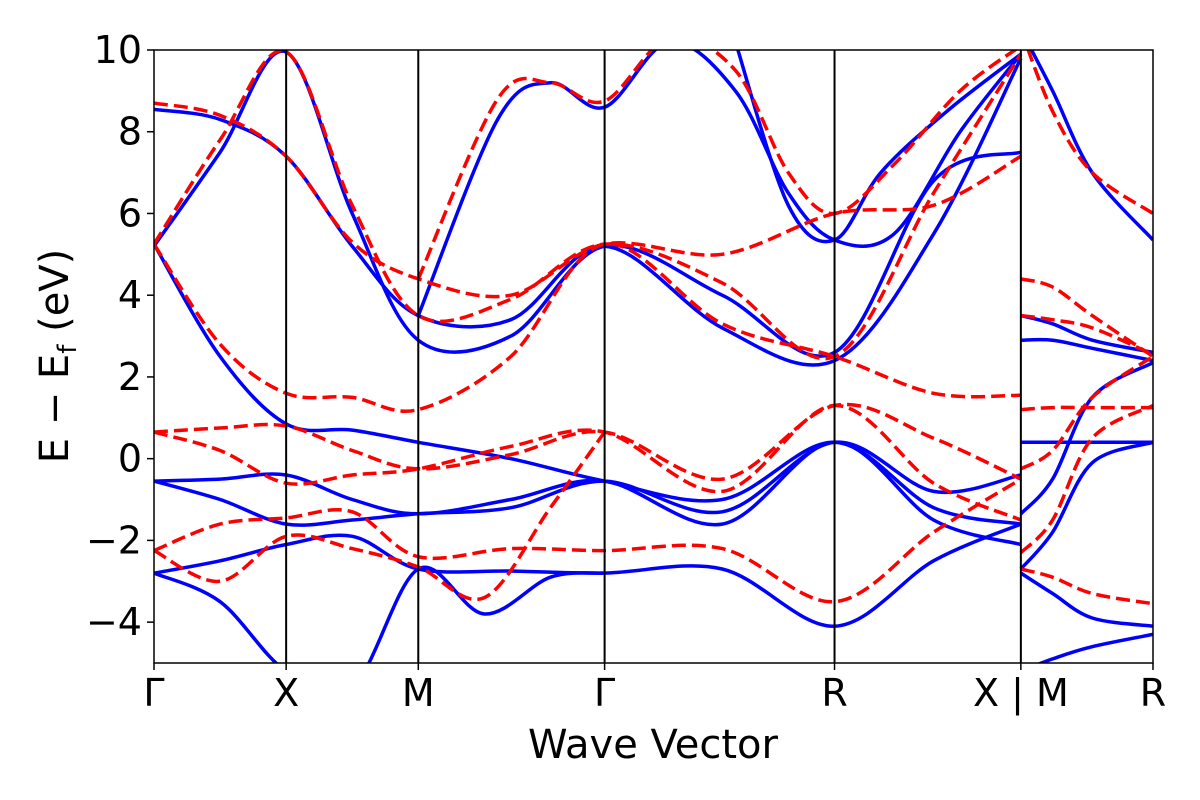 The image size is (1200, 800). What do you see at coordinates (130, 132) in the screenshot?
I see `y-tick-label: 8` at bounding box center [130, 132].